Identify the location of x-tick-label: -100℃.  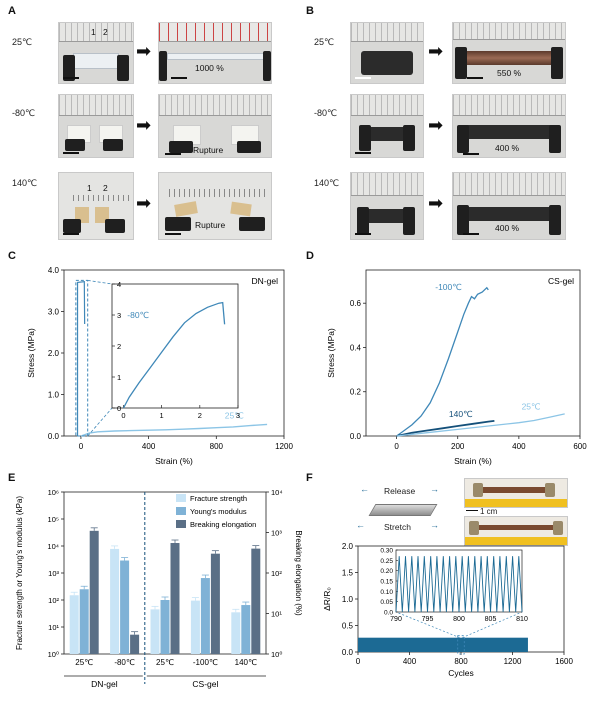
(205, 662).